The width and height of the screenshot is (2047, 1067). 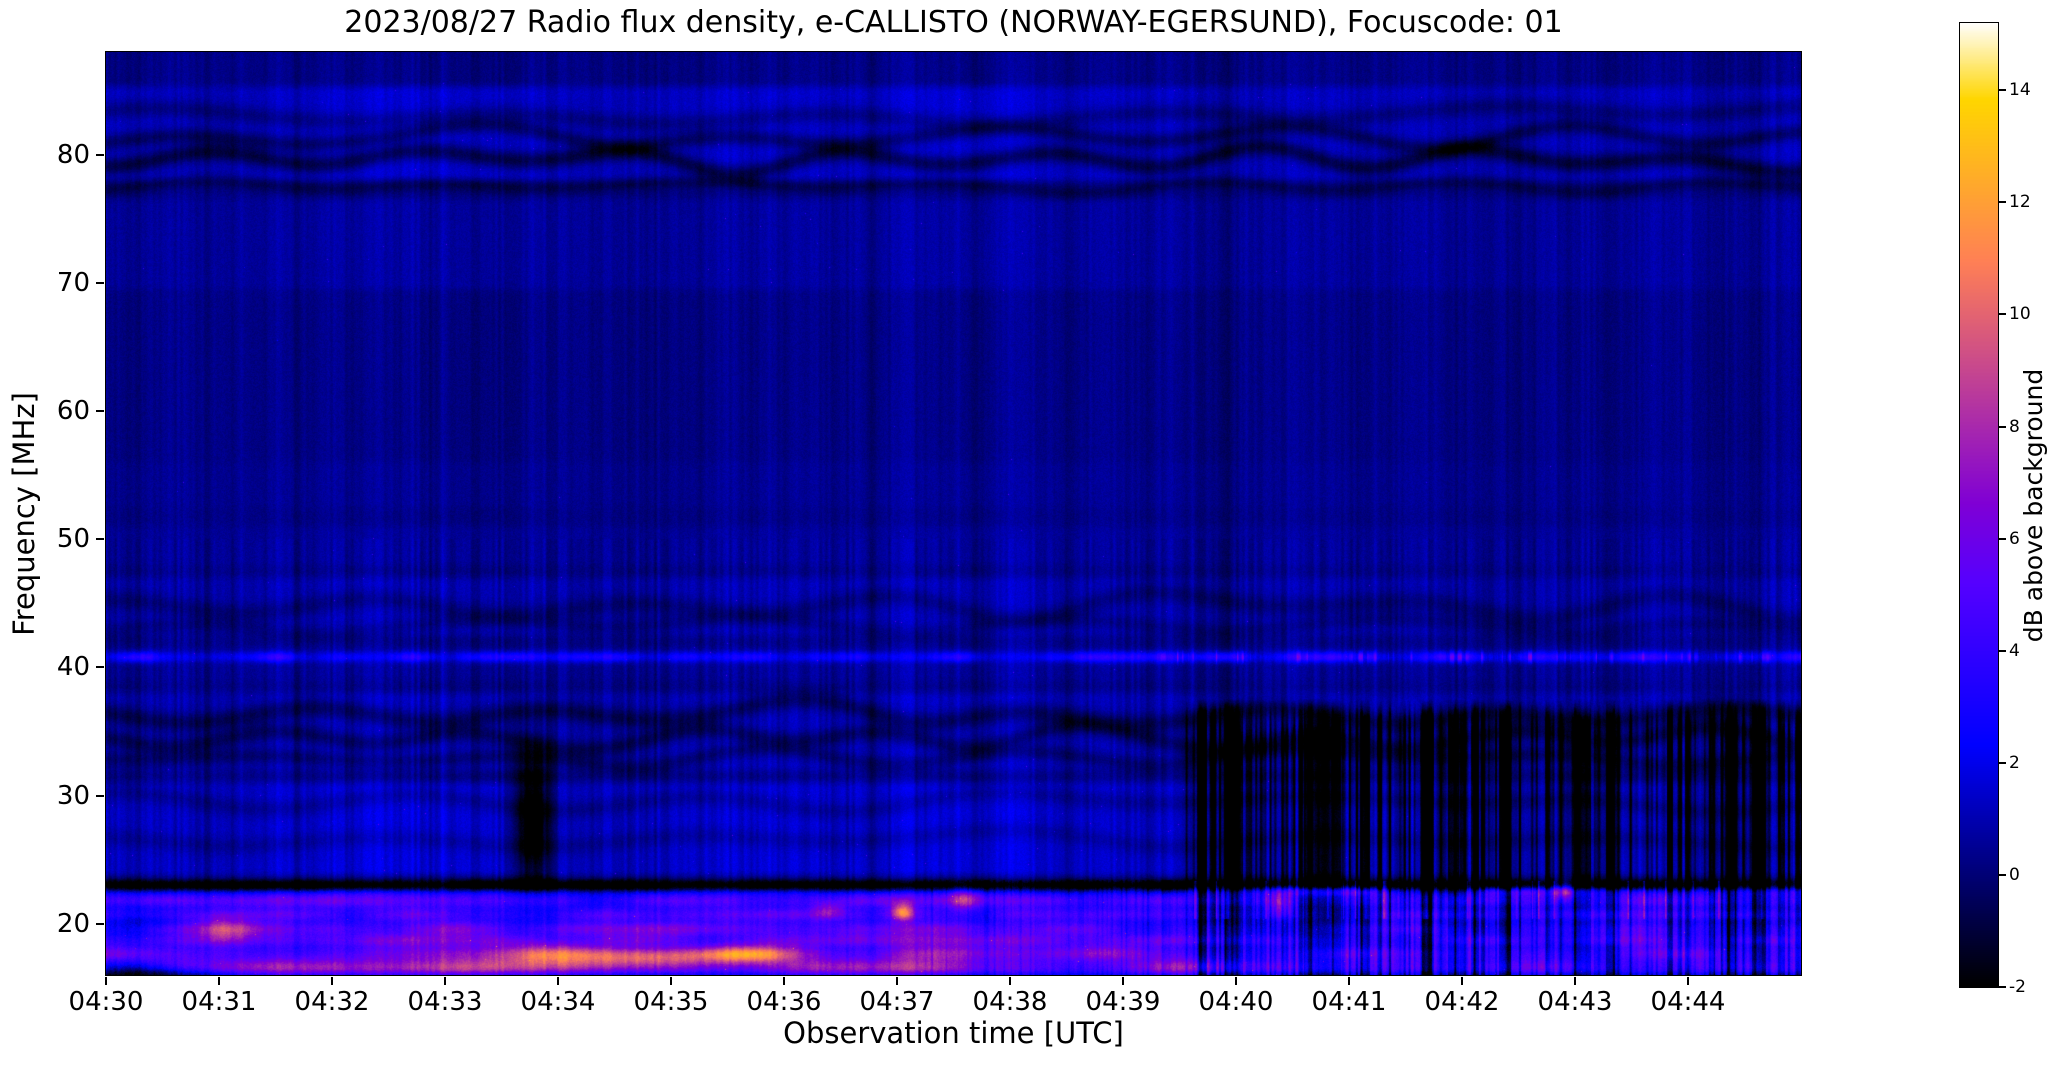 I want to click on x-tick-label: 04:39, so click(x=1123, y=1002).